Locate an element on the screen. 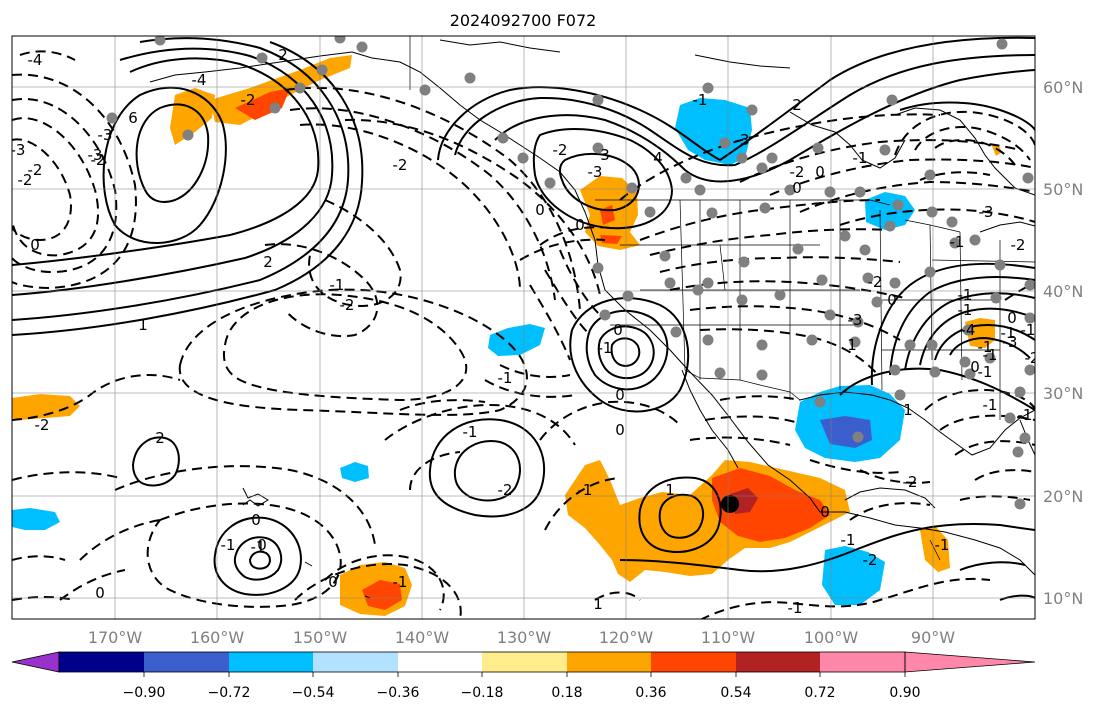  colorbar-extend-low is located at coordinates (35, 662).